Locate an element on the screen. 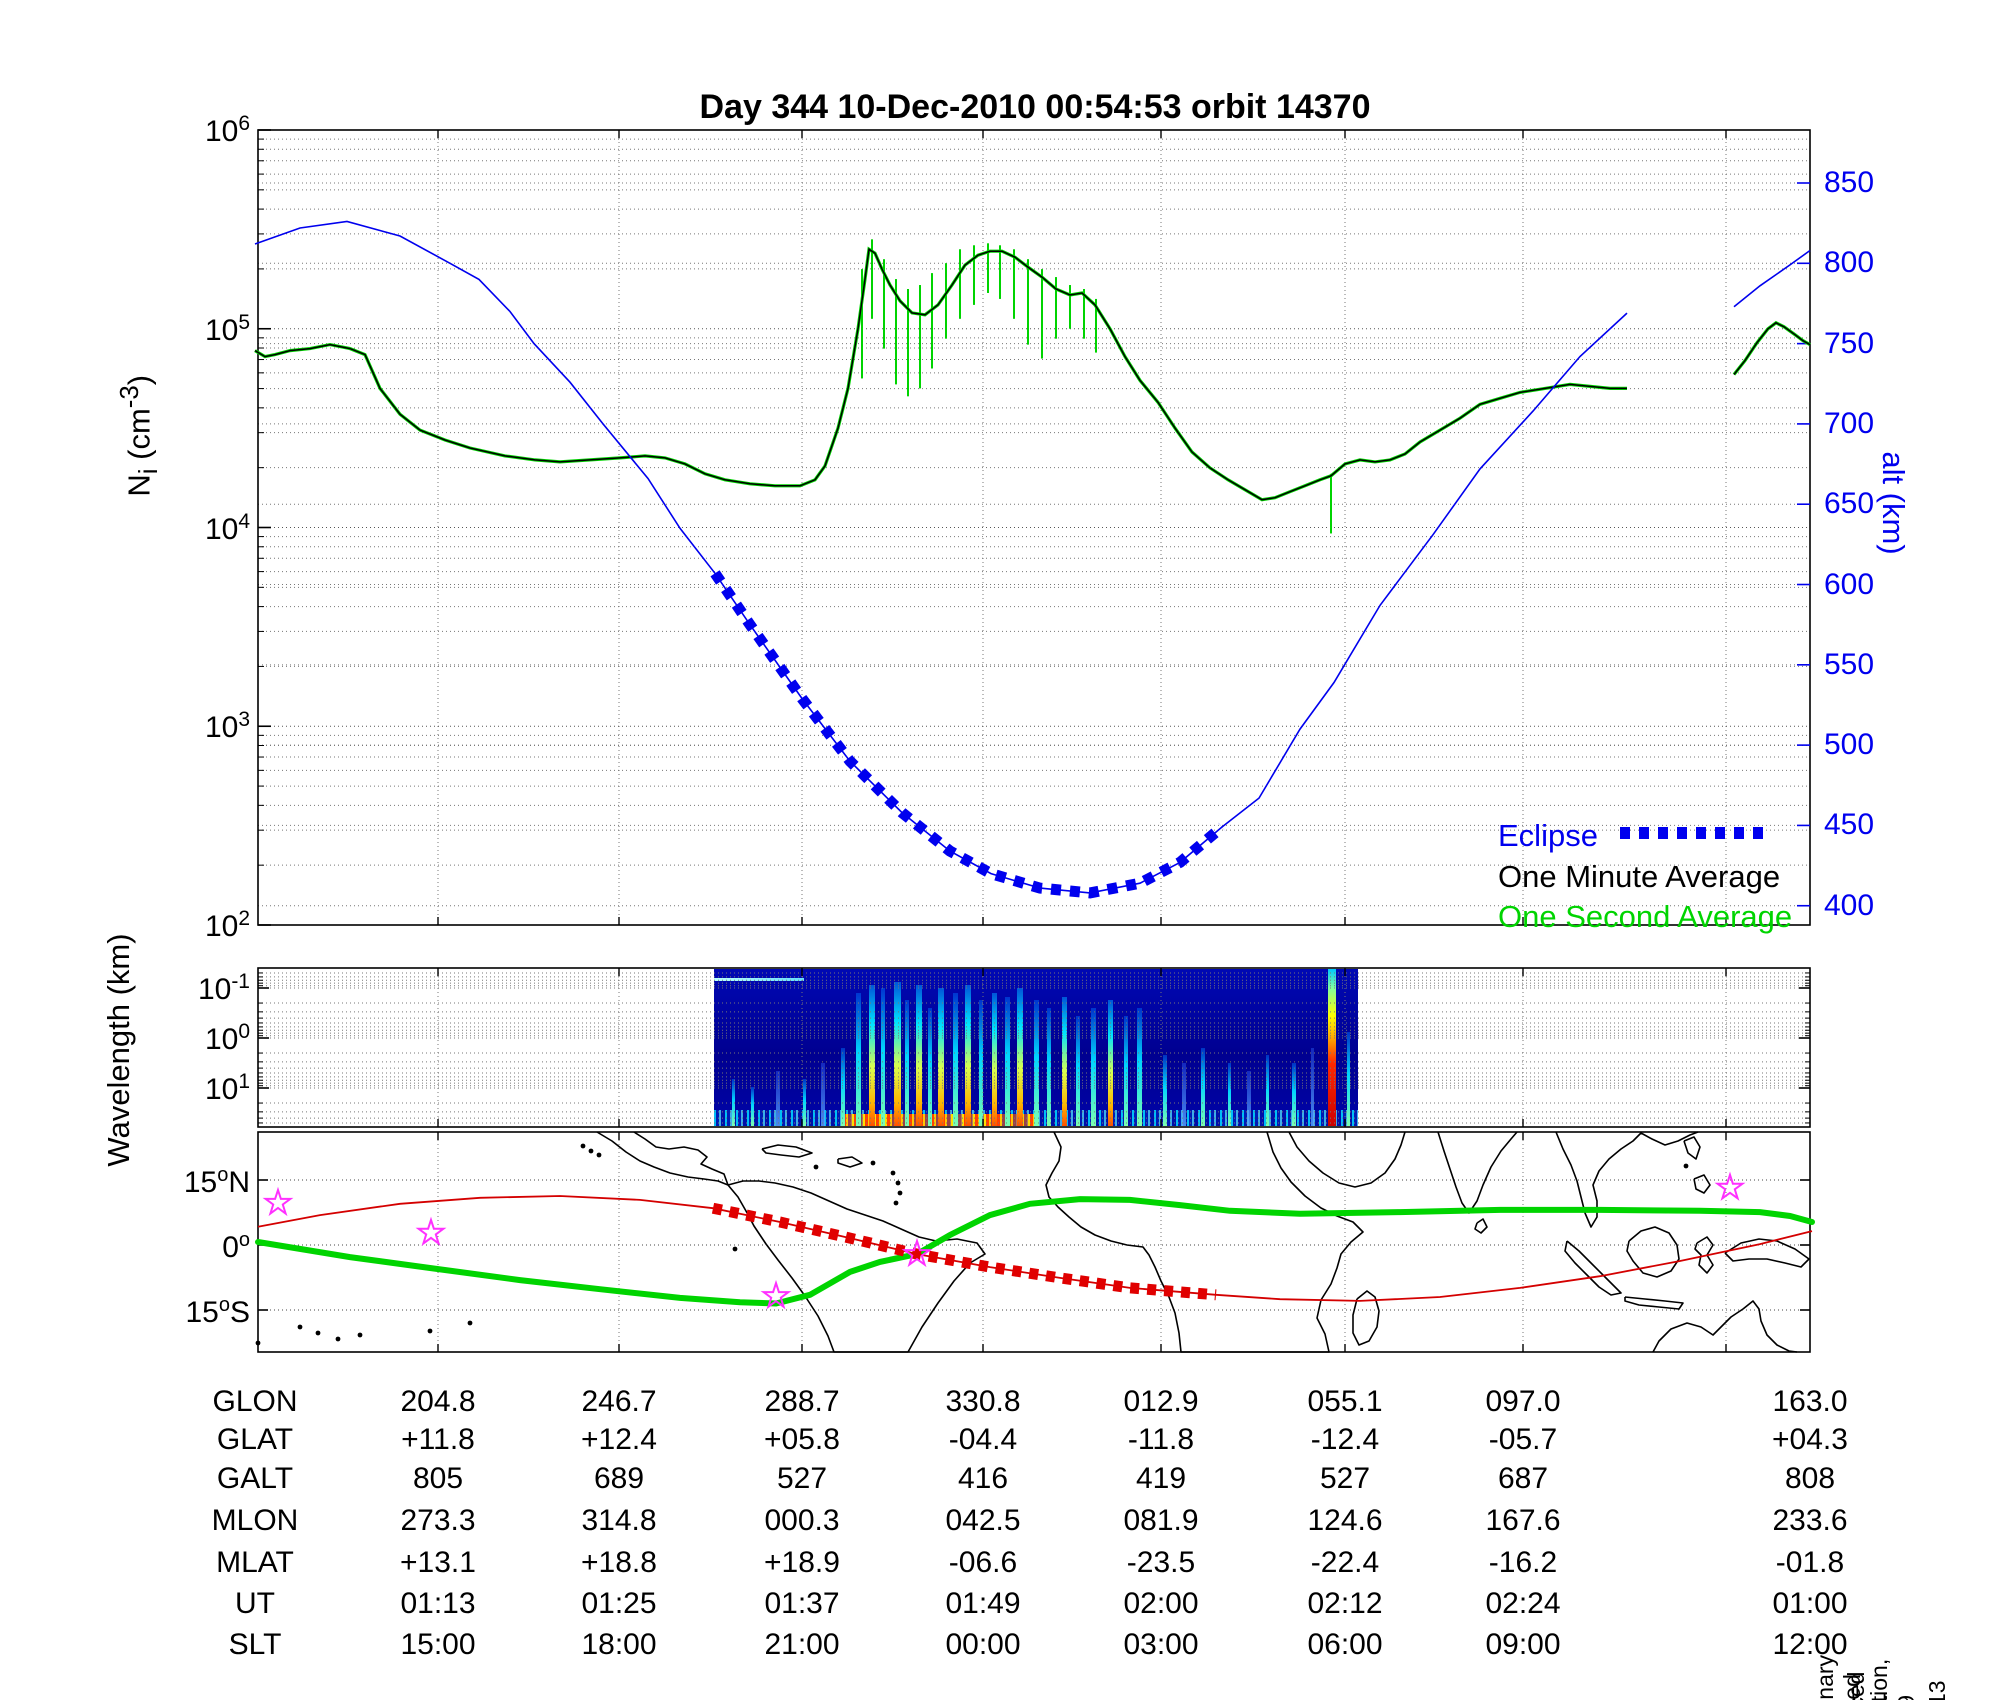  alt-tick-label: 550 is located at coordinates (1849, 664).